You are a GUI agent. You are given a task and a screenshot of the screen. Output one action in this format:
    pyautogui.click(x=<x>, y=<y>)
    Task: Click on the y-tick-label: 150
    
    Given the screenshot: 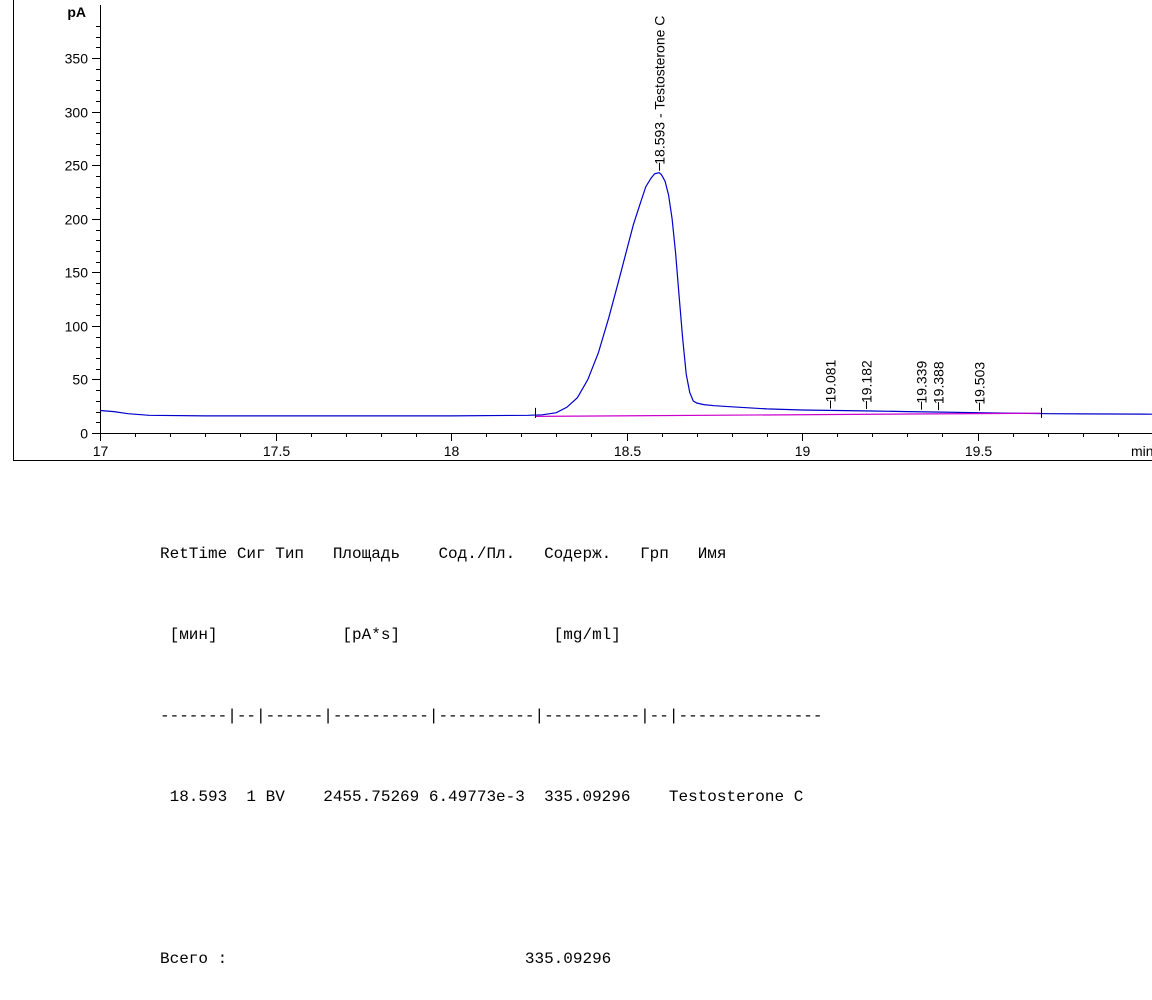 What is the action you would take?
    pyautogui.click(x=77, y=273)
    